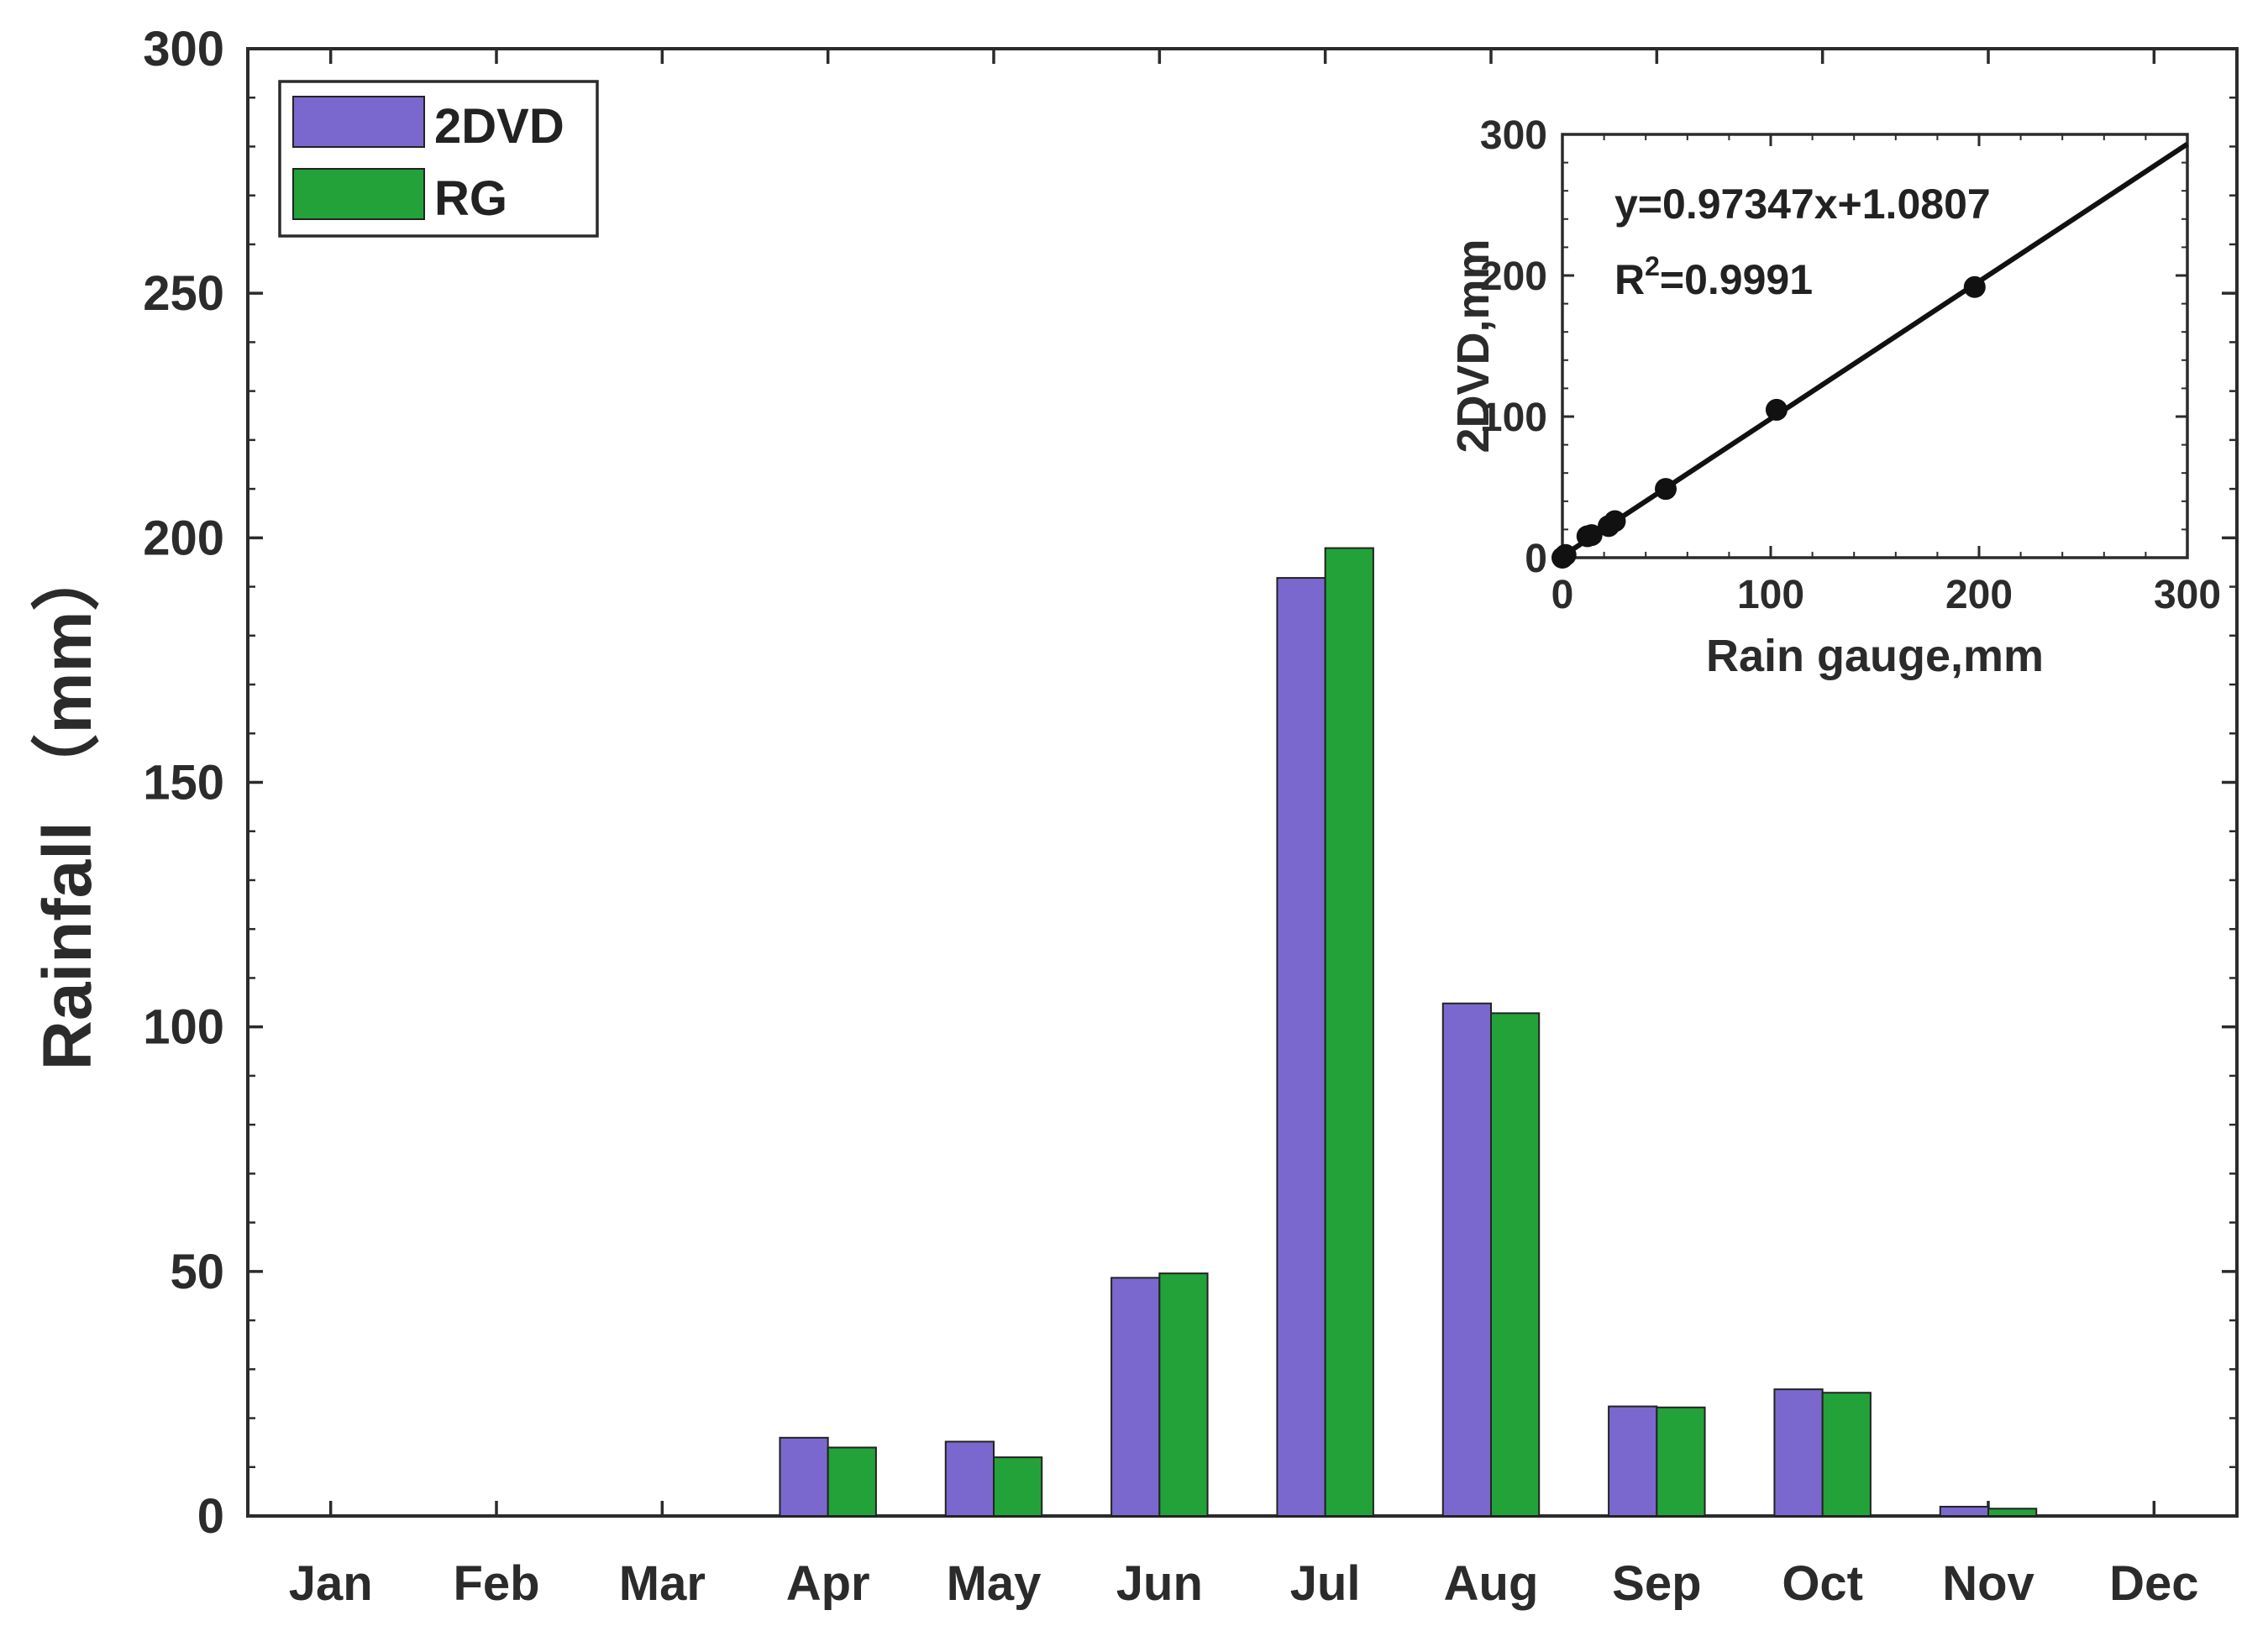 This screenshot has height=1626, width=2268. Describe the element at coordinates (183, 538) in the screenshot. I see `y-tick-label: 200` at that location.